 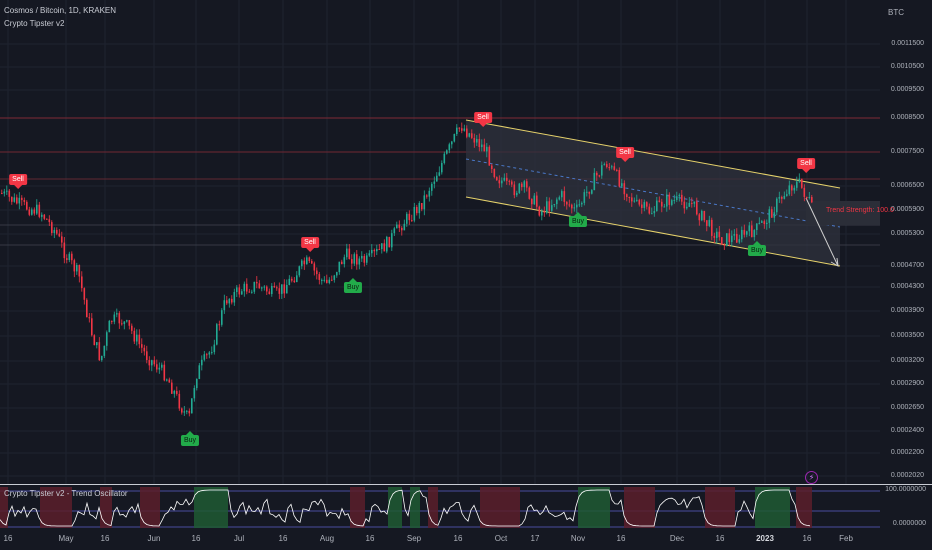 What do you see at coordinates (66, 493) in the screenshot?
I see `oscillator-legend: Crypto Tipster v2 - Trend Oscillator` at bounding box center [66, 493].